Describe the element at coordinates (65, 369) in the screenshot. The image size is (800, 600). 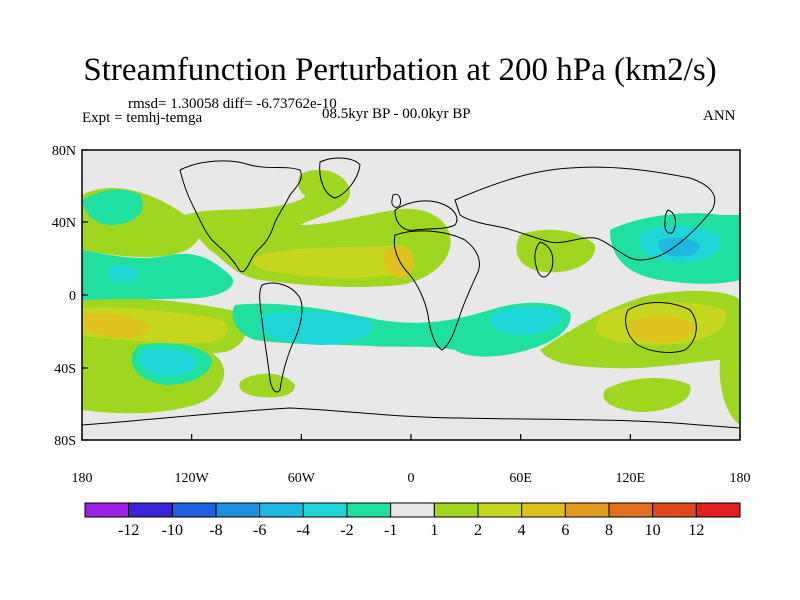
I see `lat-tick-label: 40S` at that location.